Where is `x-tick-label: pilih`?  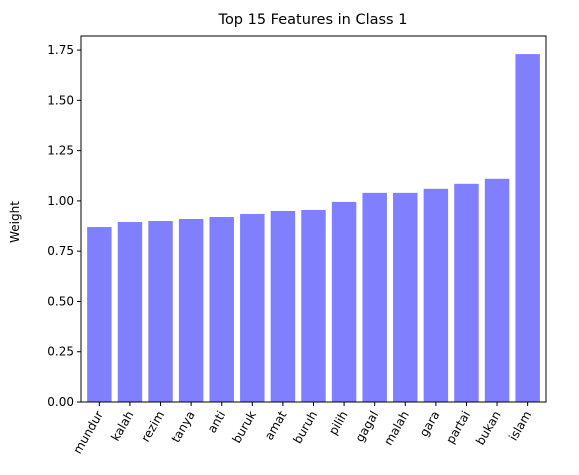 x-tick-label: pilih is located at coordinates (338, 423).